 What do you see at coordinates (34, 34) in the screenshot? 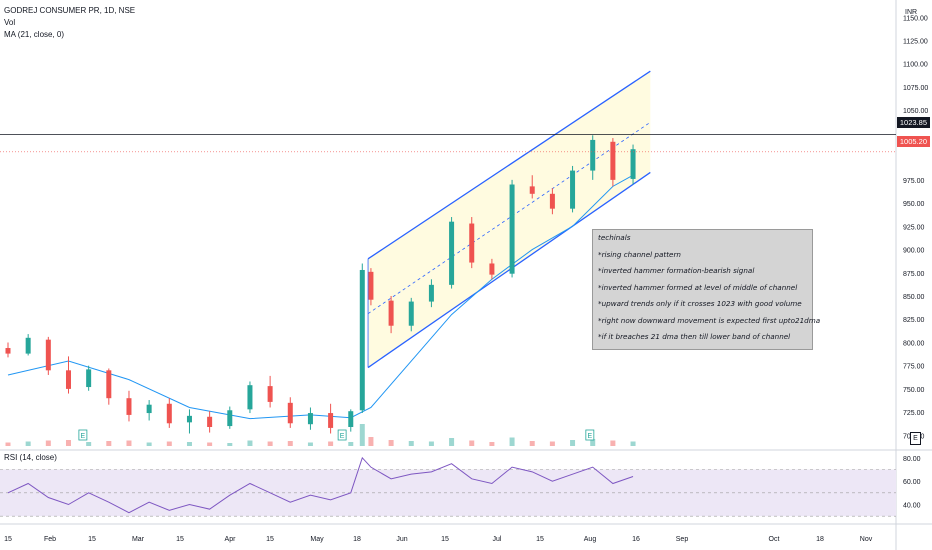
I see `ma-label: MA (21, close, 0)` at bounding box center [34, 34].